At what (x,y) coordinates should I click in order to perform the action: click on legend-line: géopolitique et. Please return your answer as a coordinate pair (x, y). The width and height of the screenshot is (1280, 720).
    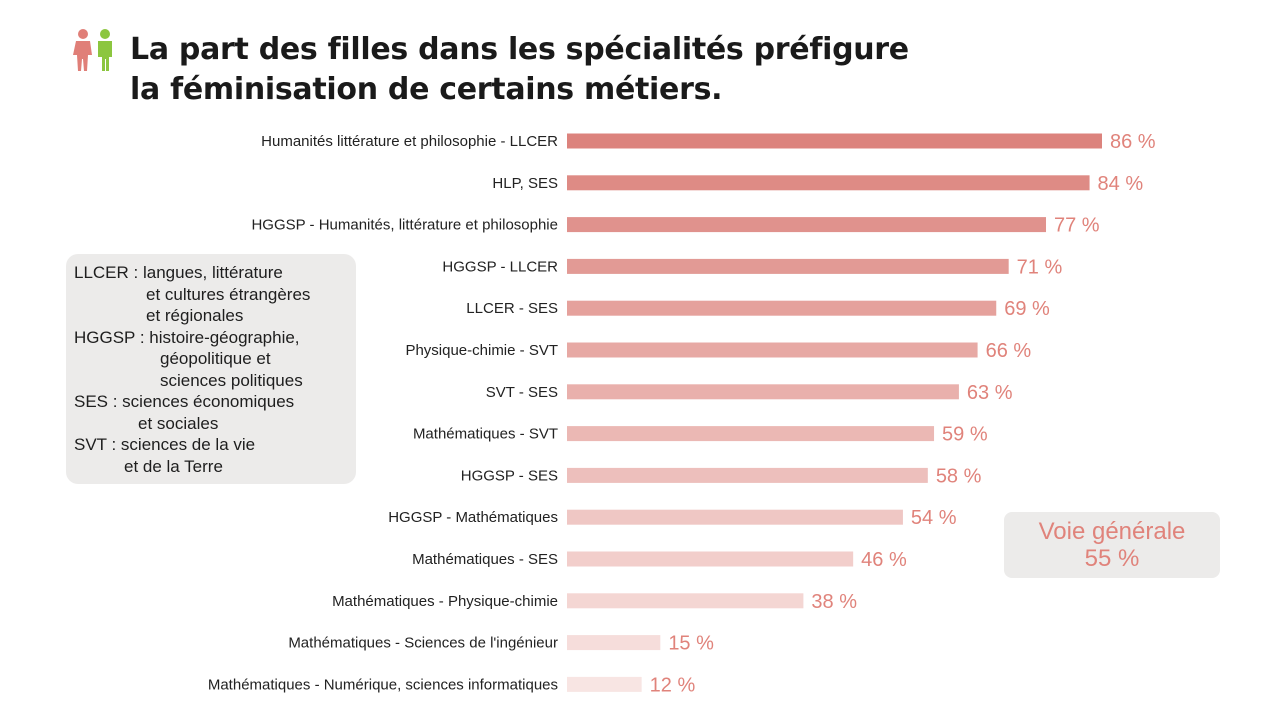
    Looking at the image, I should click on (215, 358).